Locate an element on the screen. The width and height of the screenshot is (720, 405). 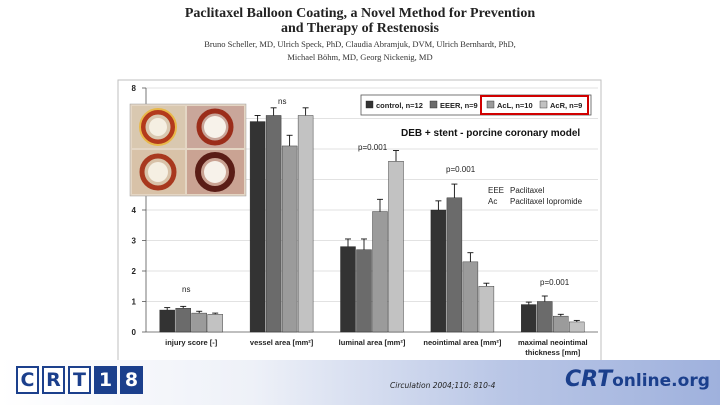
authors-line2: Michael Böhm, MD, Georg Nickenig, MD is located at coordinates (360, 57).